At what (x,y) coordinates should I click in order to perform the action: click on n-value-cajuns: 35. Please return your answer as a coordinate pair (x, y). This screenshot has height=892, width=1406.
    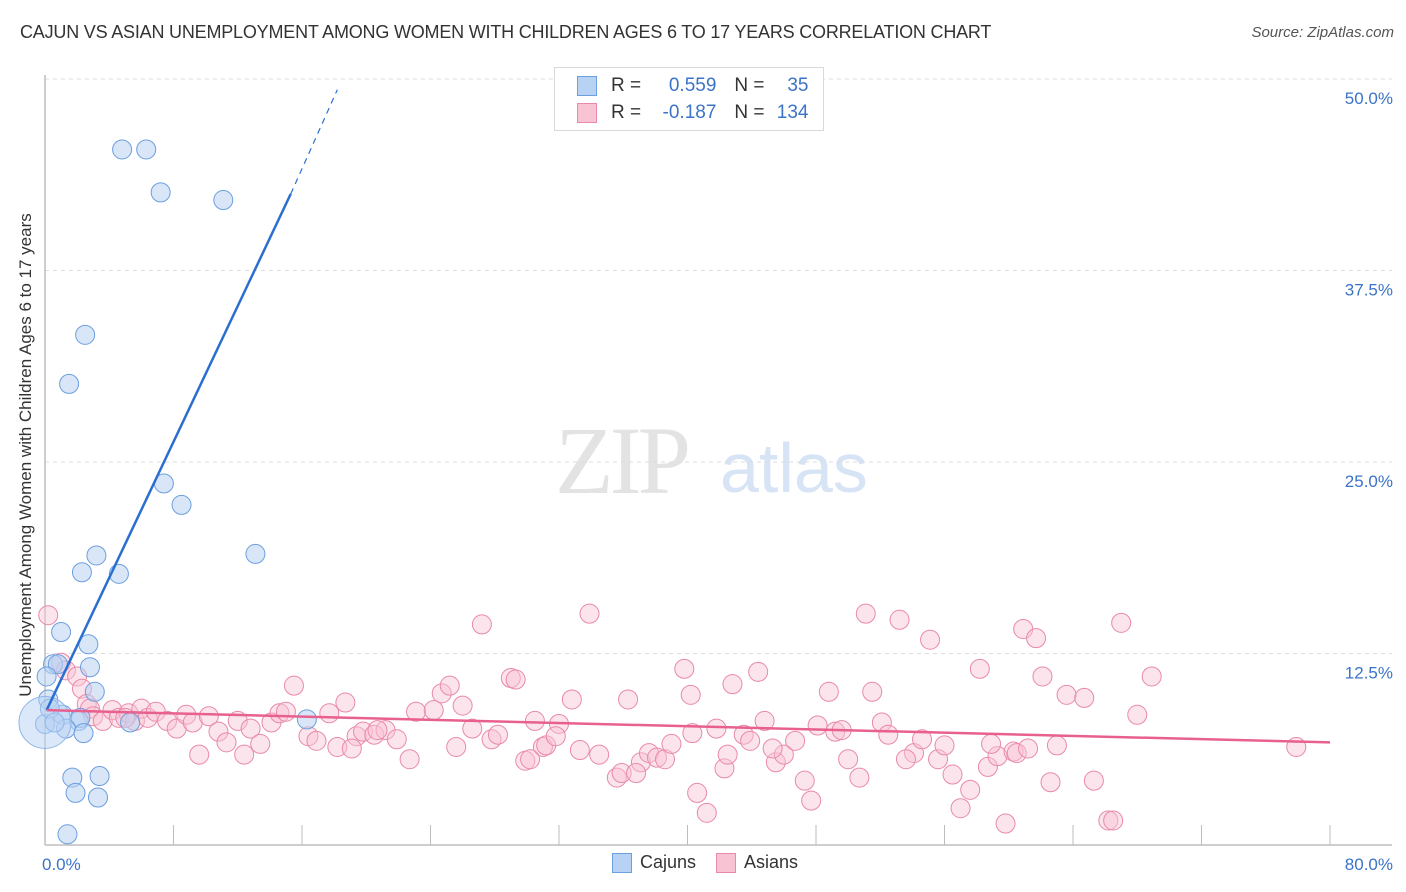
    Looking at the image, I should click on (798, 85).